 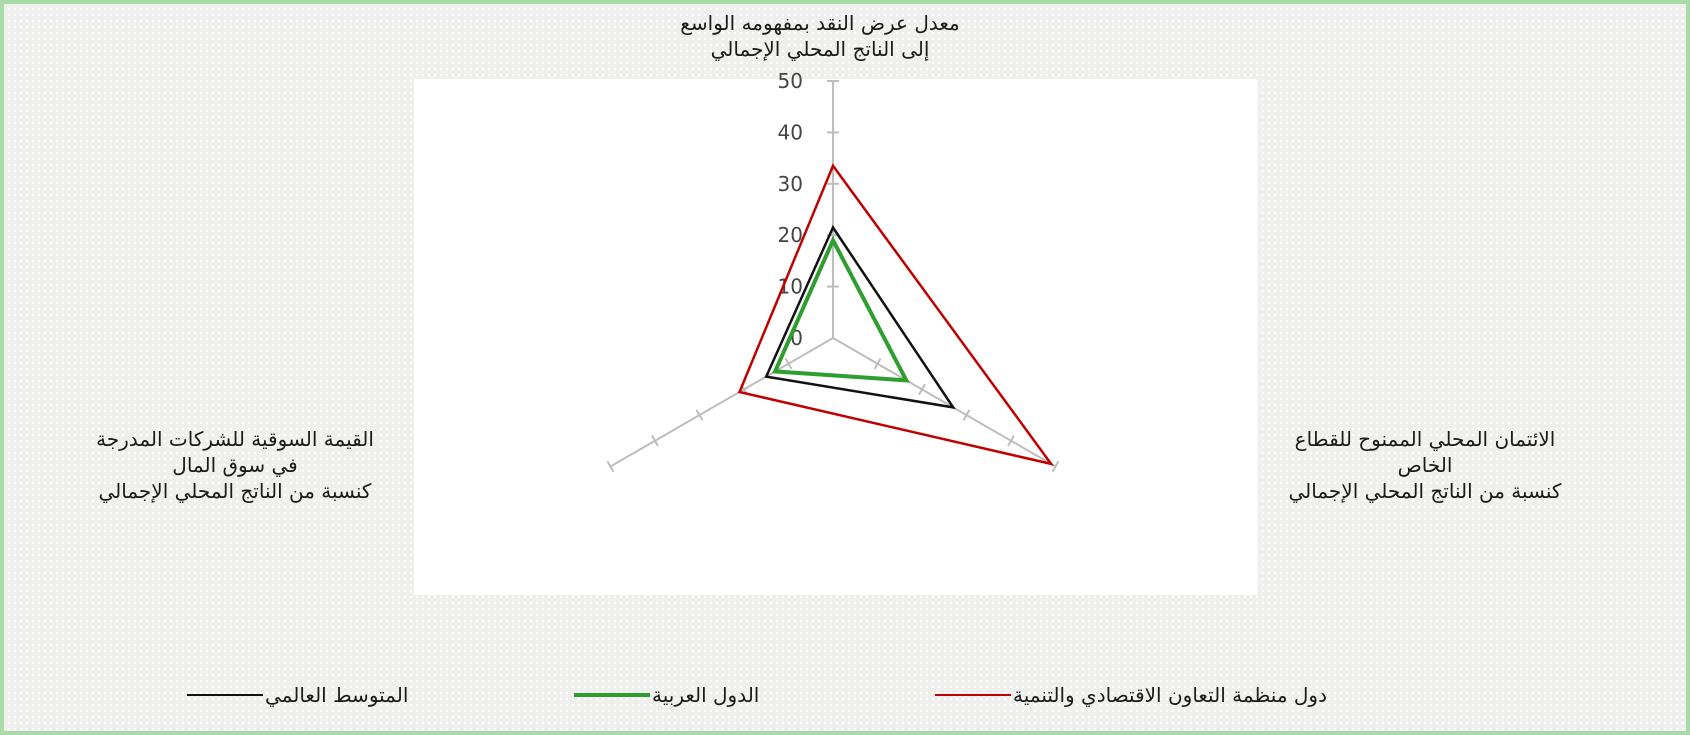 I want to click on radial-tick-label: 30, so click(x=790, y=184).